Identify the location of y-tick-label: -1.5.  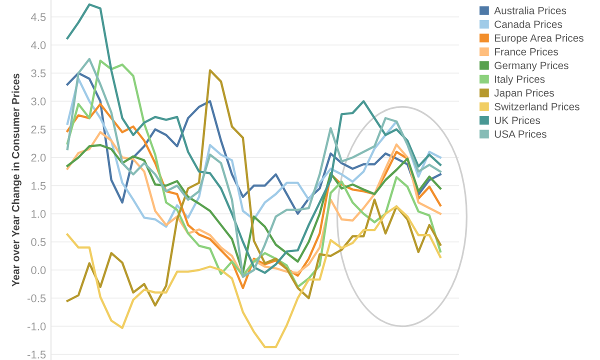
(36, 354).